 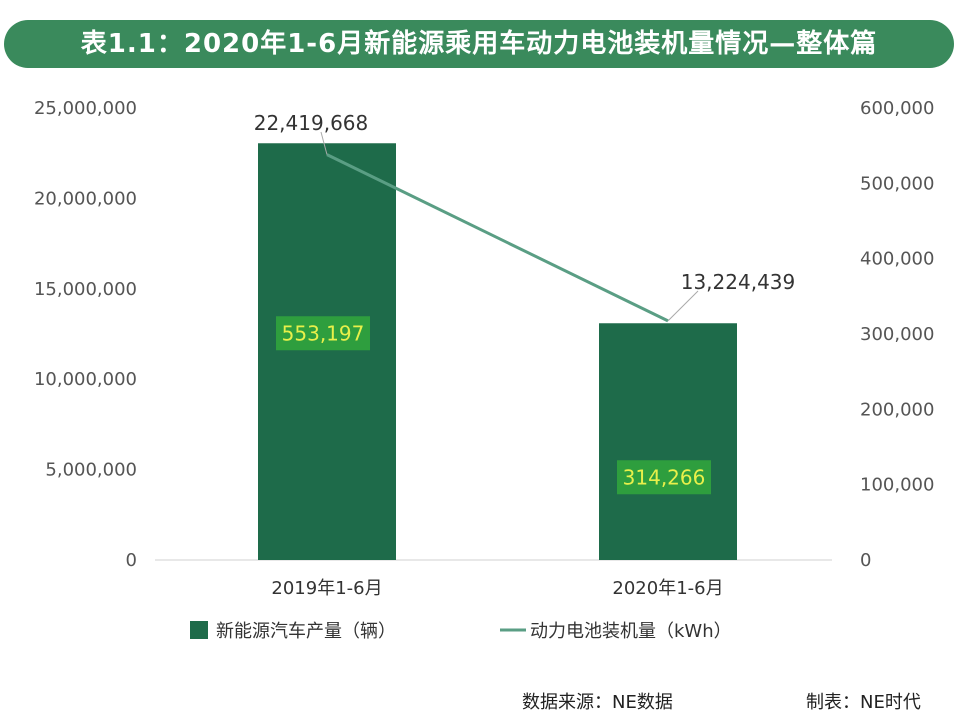 I want to click on y-right-tick-label: 100,000, so click(x=897, y=485).